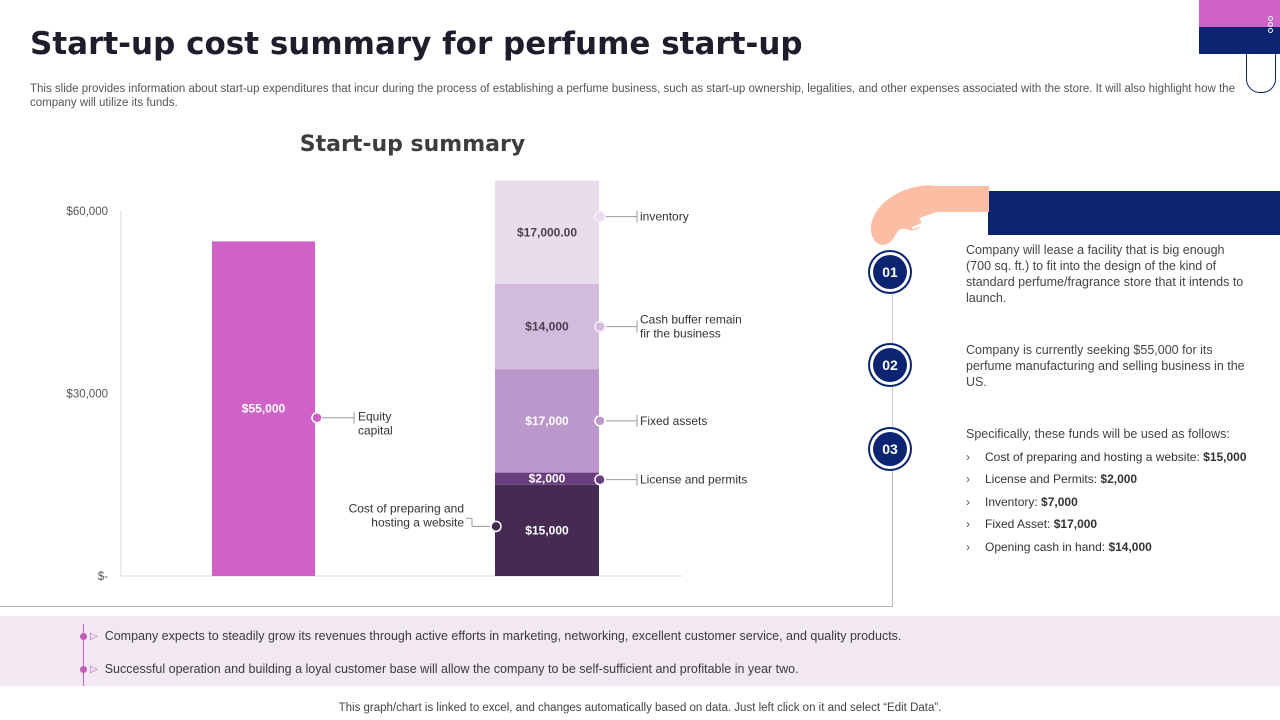  I want to click on callout-label: Fixed assets, so click(673, 421).